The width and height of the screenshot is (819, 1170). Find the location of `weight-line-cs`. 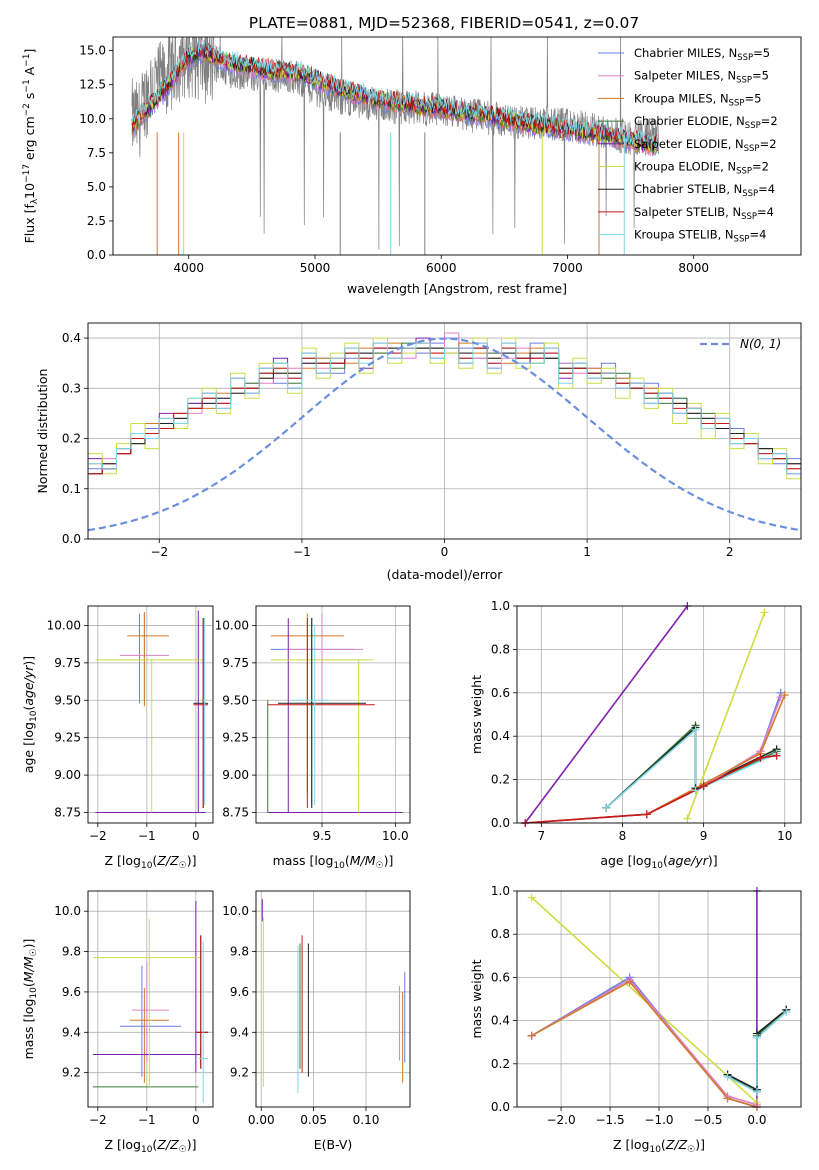

weight-line-cs is located at coordinates (691, 767).